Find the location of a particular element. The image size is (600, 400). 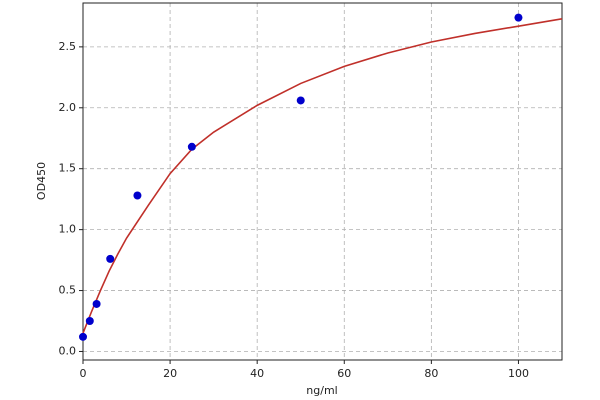

y-tick-label: 1.5 is located at coordinates (68, 168).